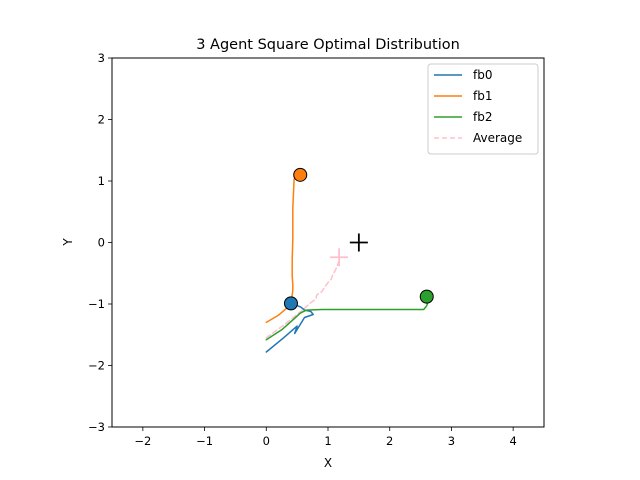 The height and width of the screenshot is (480, 640). Describe the element at coordinates (451, 441) in the screenshot. I see `x-tick-label: 3` at that location.